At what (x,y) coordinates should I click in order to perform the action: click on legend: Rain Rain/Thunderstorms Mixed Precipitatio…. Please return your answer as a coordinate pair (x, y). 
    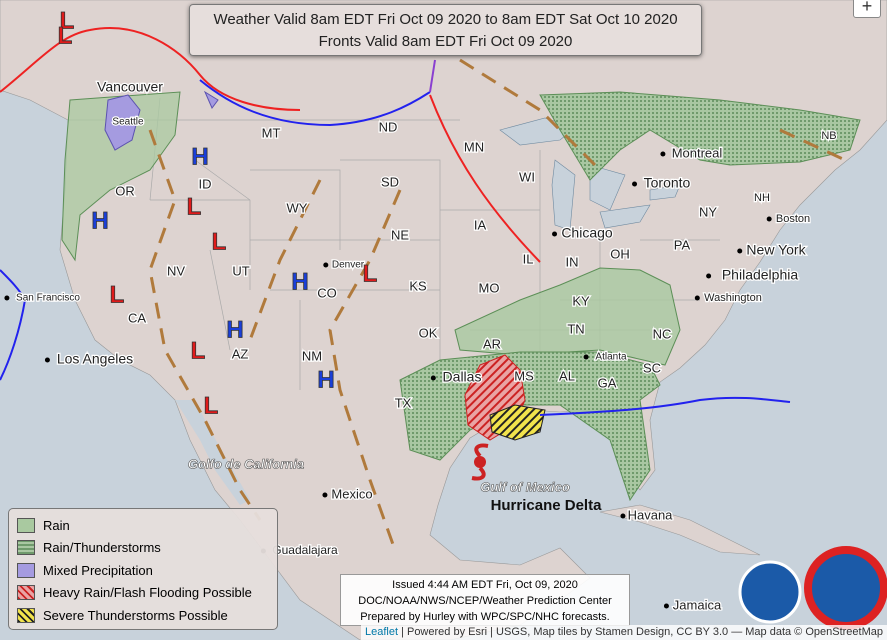
    Looking at the image, I should click on (143, 569).